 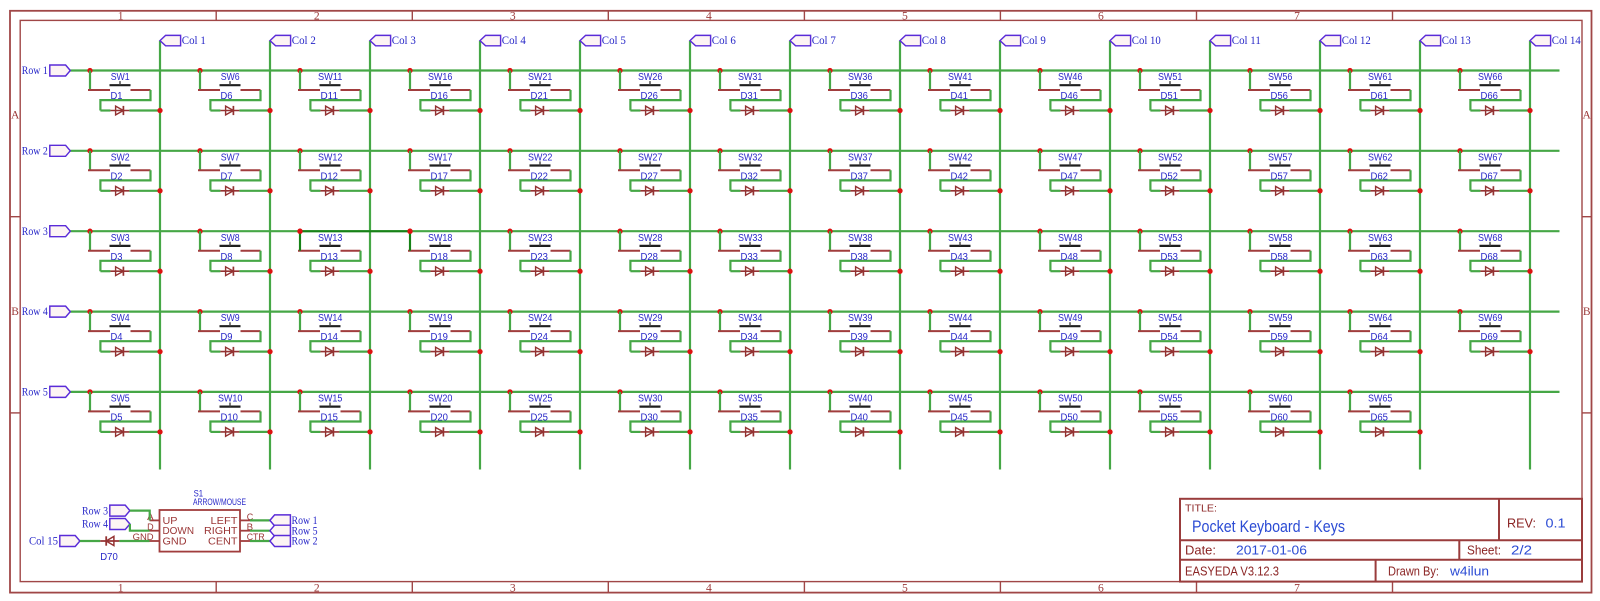 What do you see at coordinates (1380, 418) in the screenshot?
I see `svg-text: D65` at bounding box center [1380, 418].